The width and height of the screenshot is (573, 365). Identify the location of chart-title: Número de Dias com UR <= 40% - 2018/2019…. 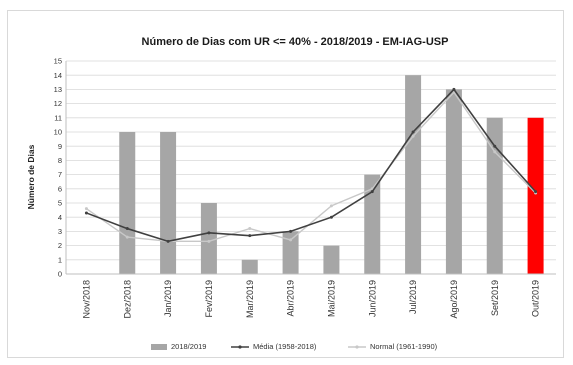
(295, 42).